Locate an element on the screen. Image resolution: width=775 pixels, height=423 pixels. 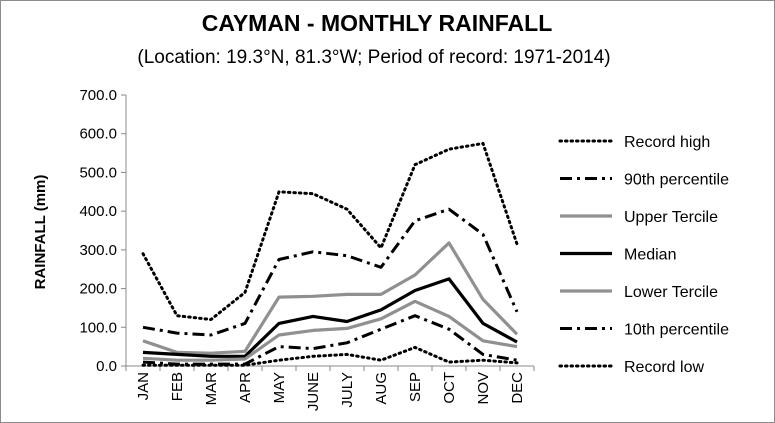
x-tick-label: MAR is located at coordinates (211, 389).